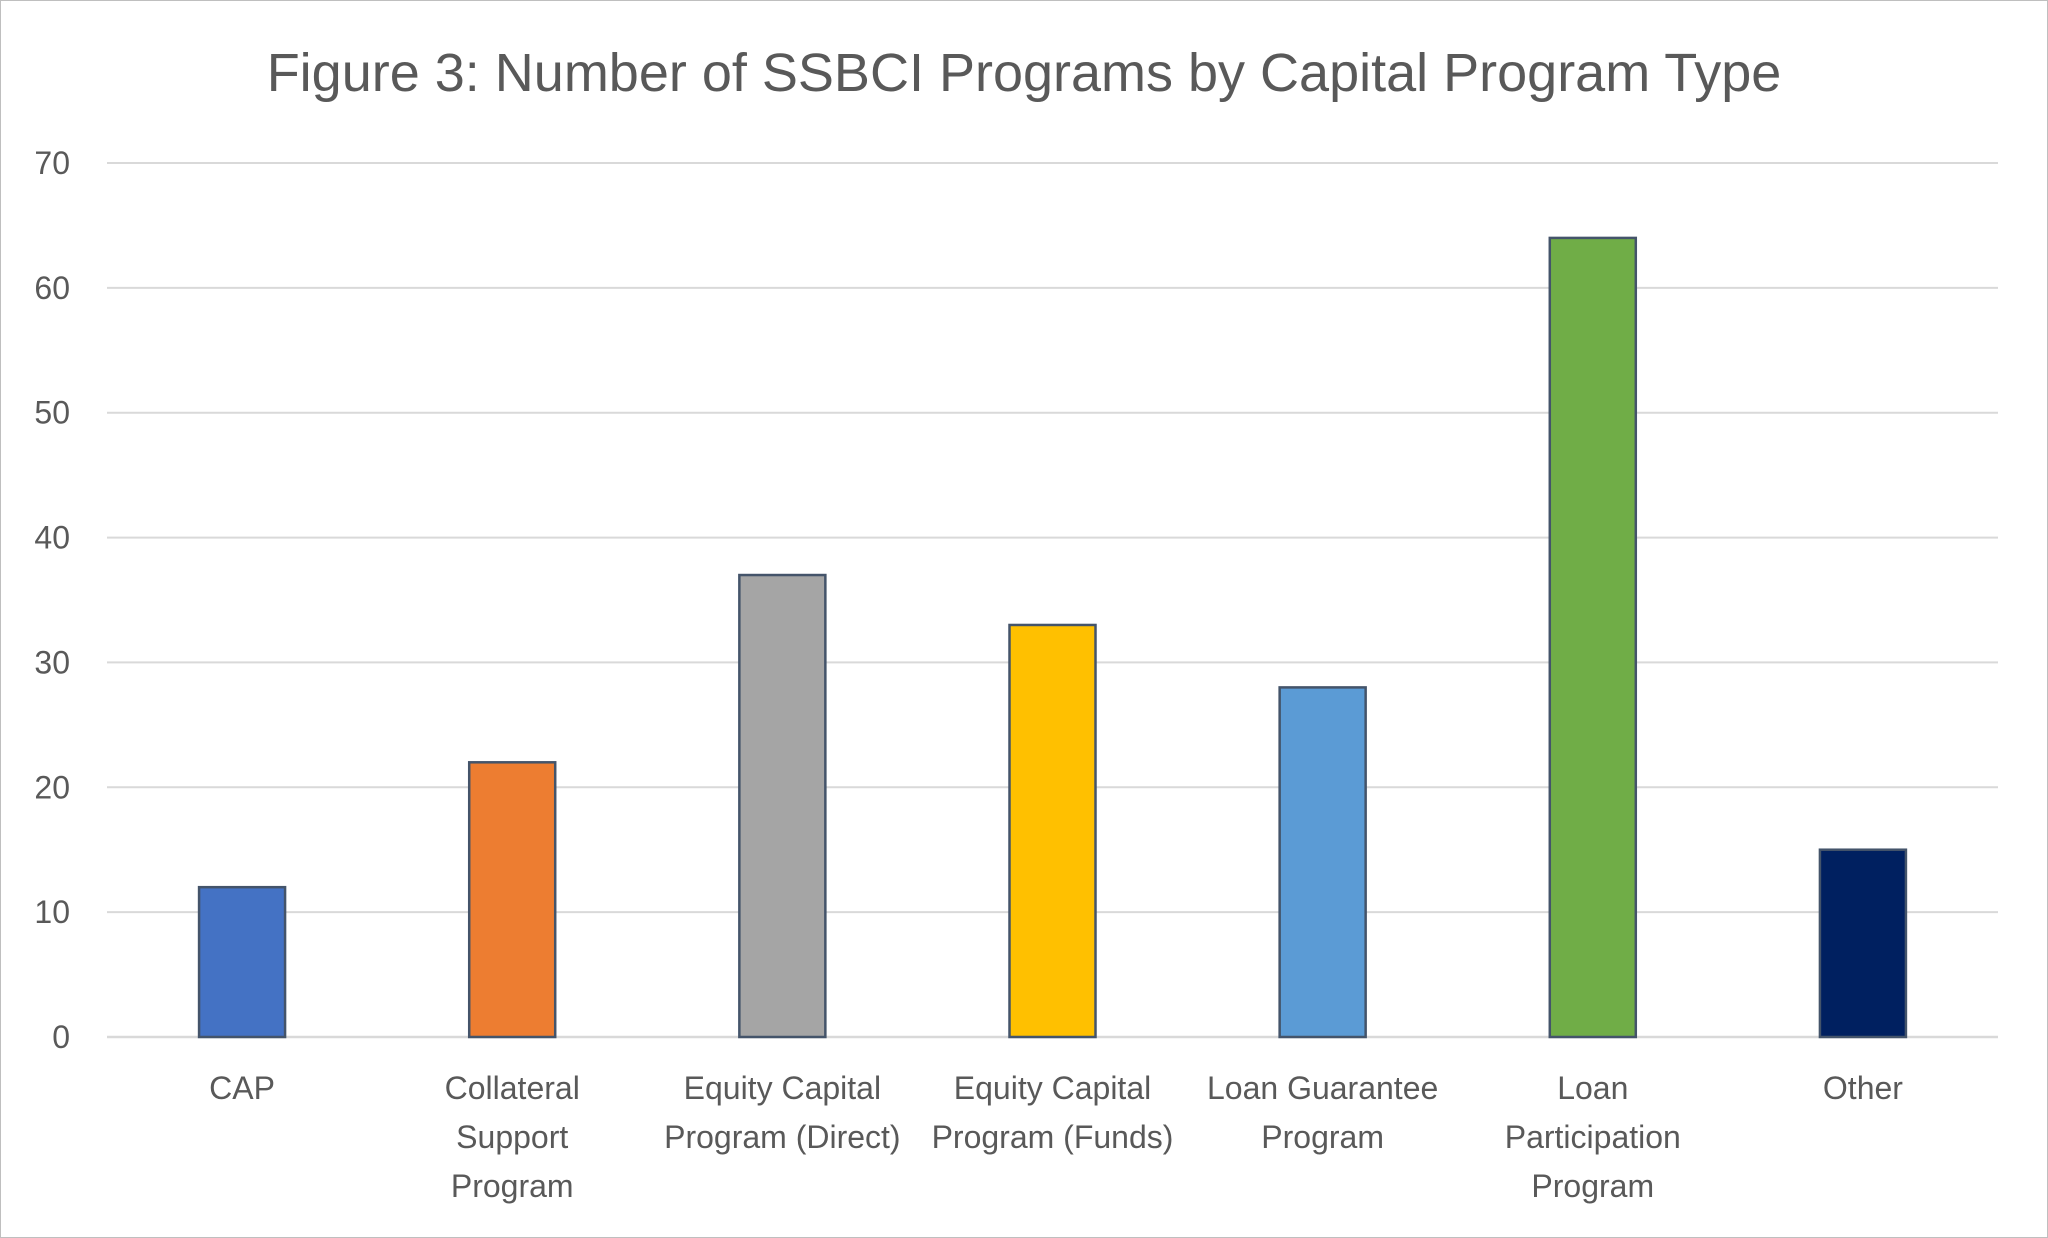 This screenshot has width=2048, height=1238. What do you see at coordinates (52, 288) in the screenshot?
I see `y-tick-label: 60` at bounding box center [52, 288].